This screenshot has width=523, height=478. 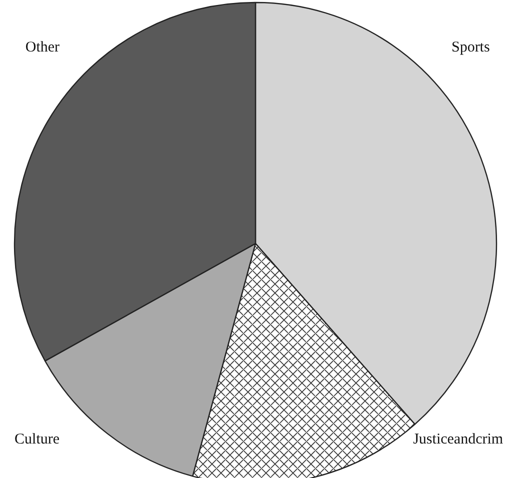 I want to click on slice-label: Other, so click(x=42, y=48).